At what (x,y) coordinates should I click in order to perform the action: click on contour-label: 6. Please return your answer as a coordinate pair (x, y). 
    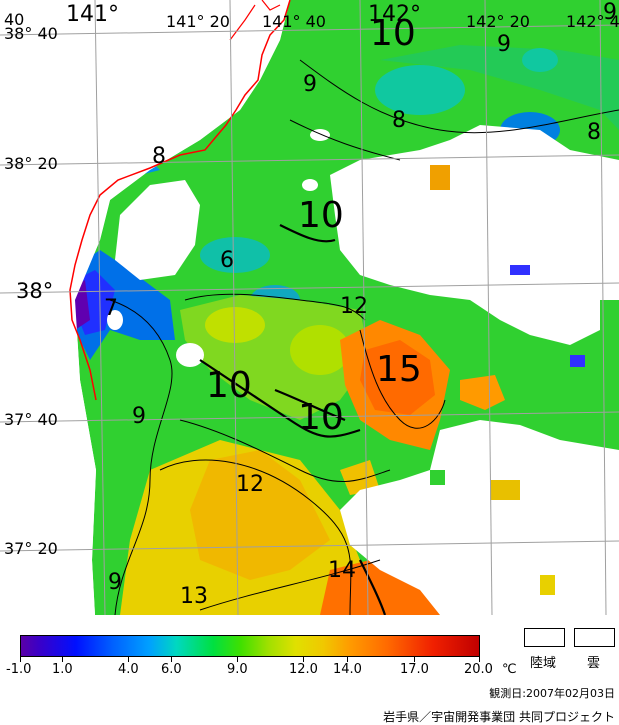
    Looking at the image, I should click on (227, 260).